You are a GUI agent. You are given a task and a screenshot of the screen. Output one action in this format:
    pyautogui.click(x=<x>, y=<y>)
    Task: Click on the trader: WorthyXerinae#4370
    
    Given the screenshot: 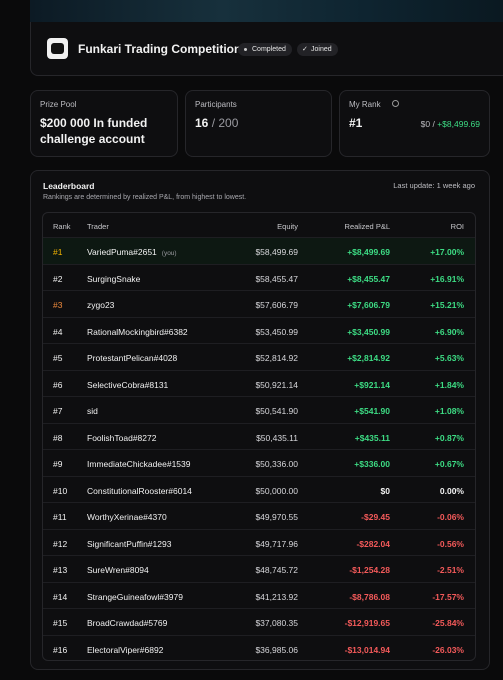 What is the action you would take?
    pyautogui.click(x=127, y=517)
    